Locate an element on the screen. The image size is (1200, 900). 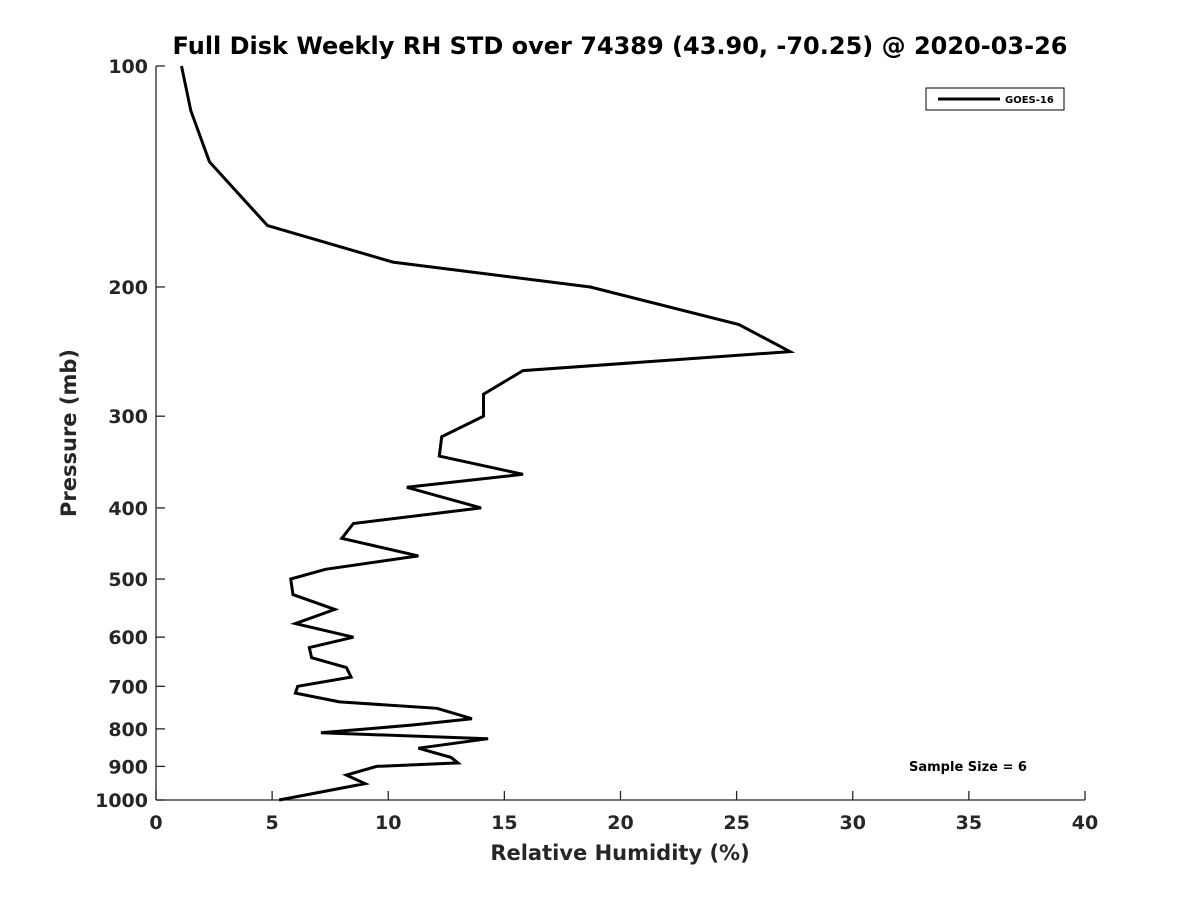
x-axis: 0 5 10 15 20 25 30 35 40 is located at coordinates (623, 812).